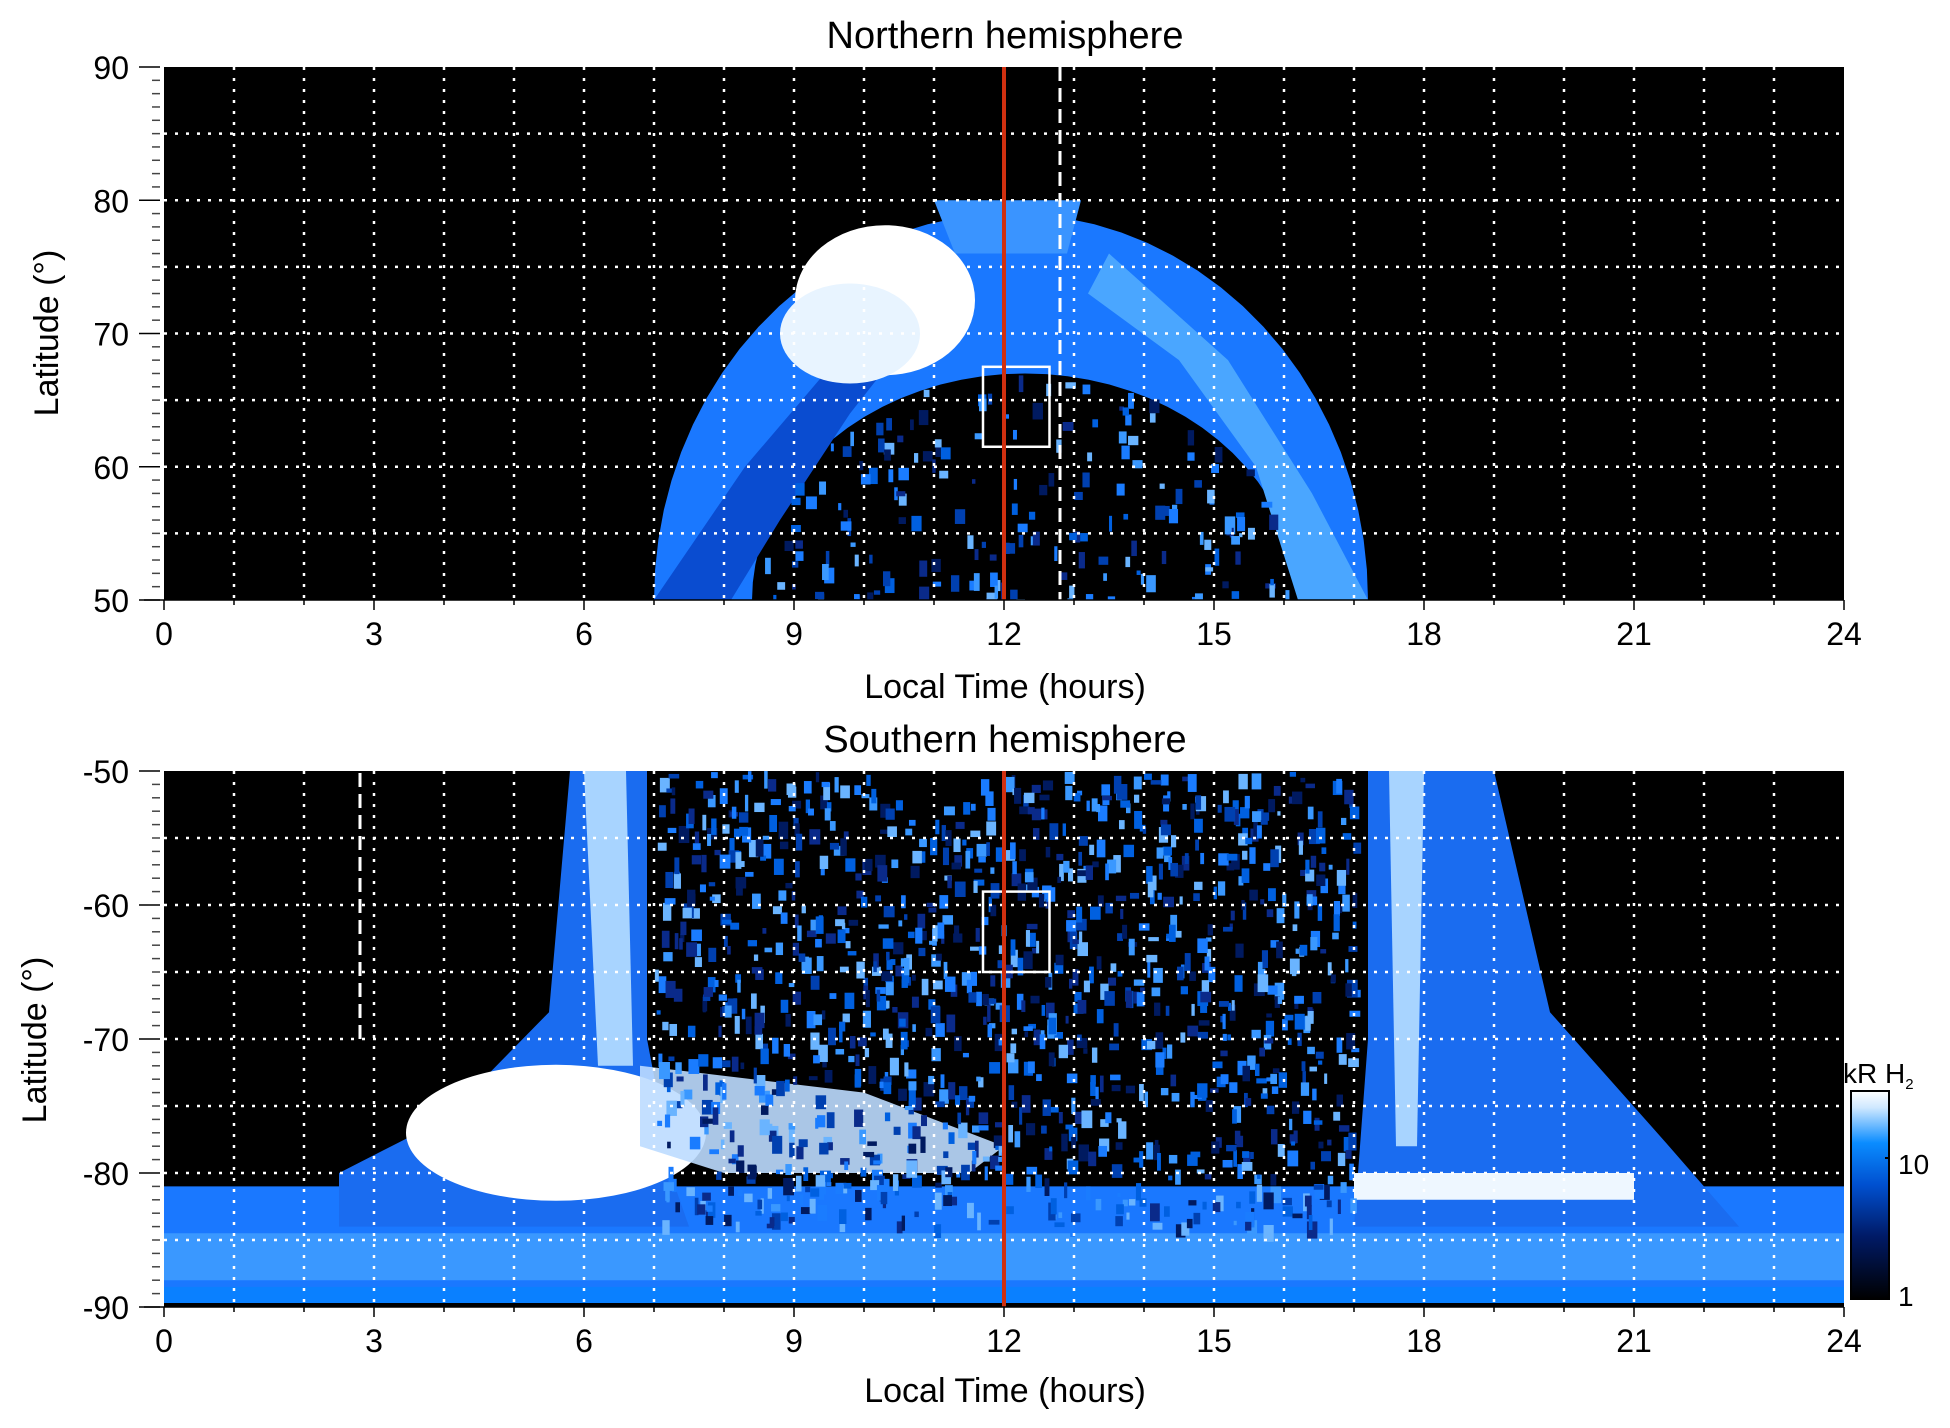  Describe the element at coordinates (106, 1308) in the screenshot. I see `y-tick-label: -90` at that location.